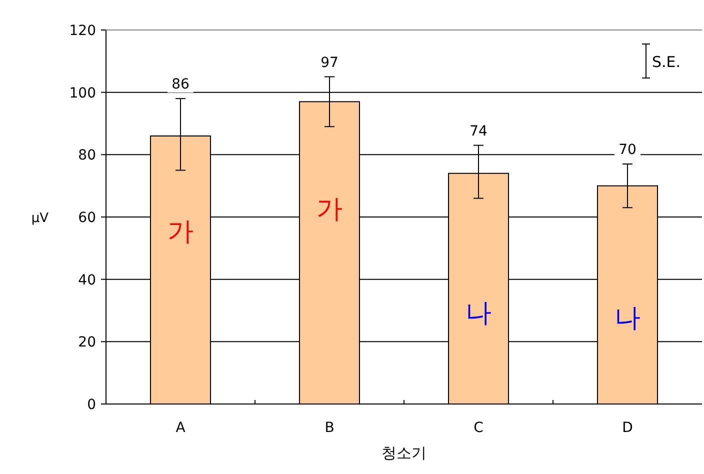  I want to click on data-label: 70, so click(627, 150).